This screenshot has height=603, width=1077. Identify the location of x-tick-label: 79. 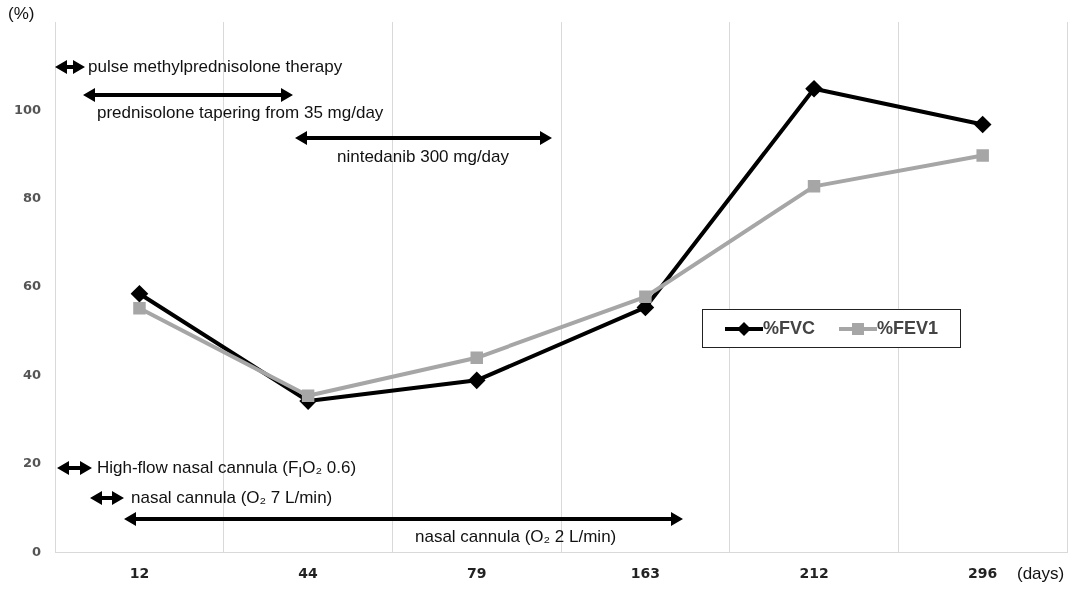
(477, 573).